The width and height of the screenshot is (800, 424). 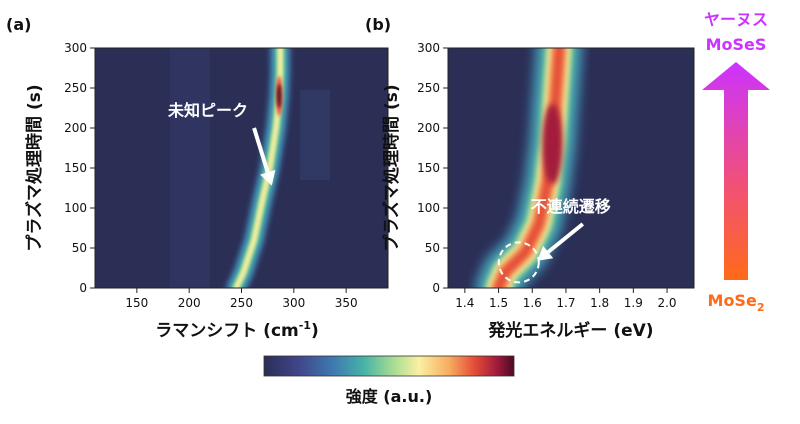 I want to click on panel-b-xlabel: 発光エネルギー (eV), so click(x=570, y=330).